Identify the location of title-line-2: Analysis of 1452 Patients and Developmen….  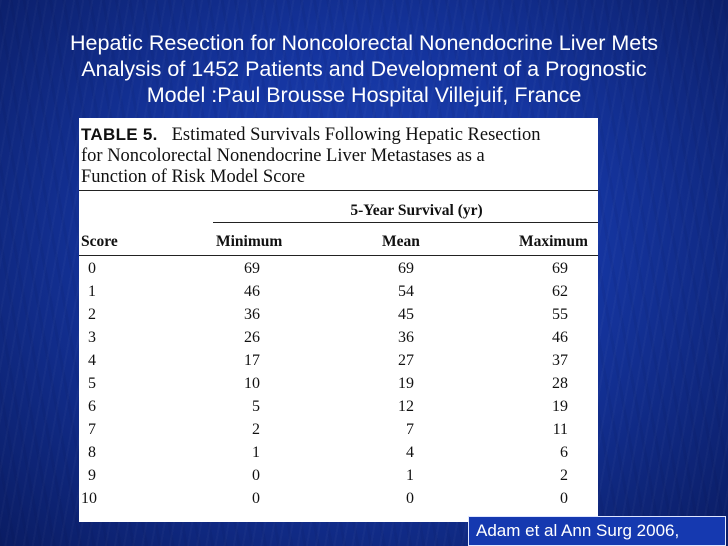
(364, 69).